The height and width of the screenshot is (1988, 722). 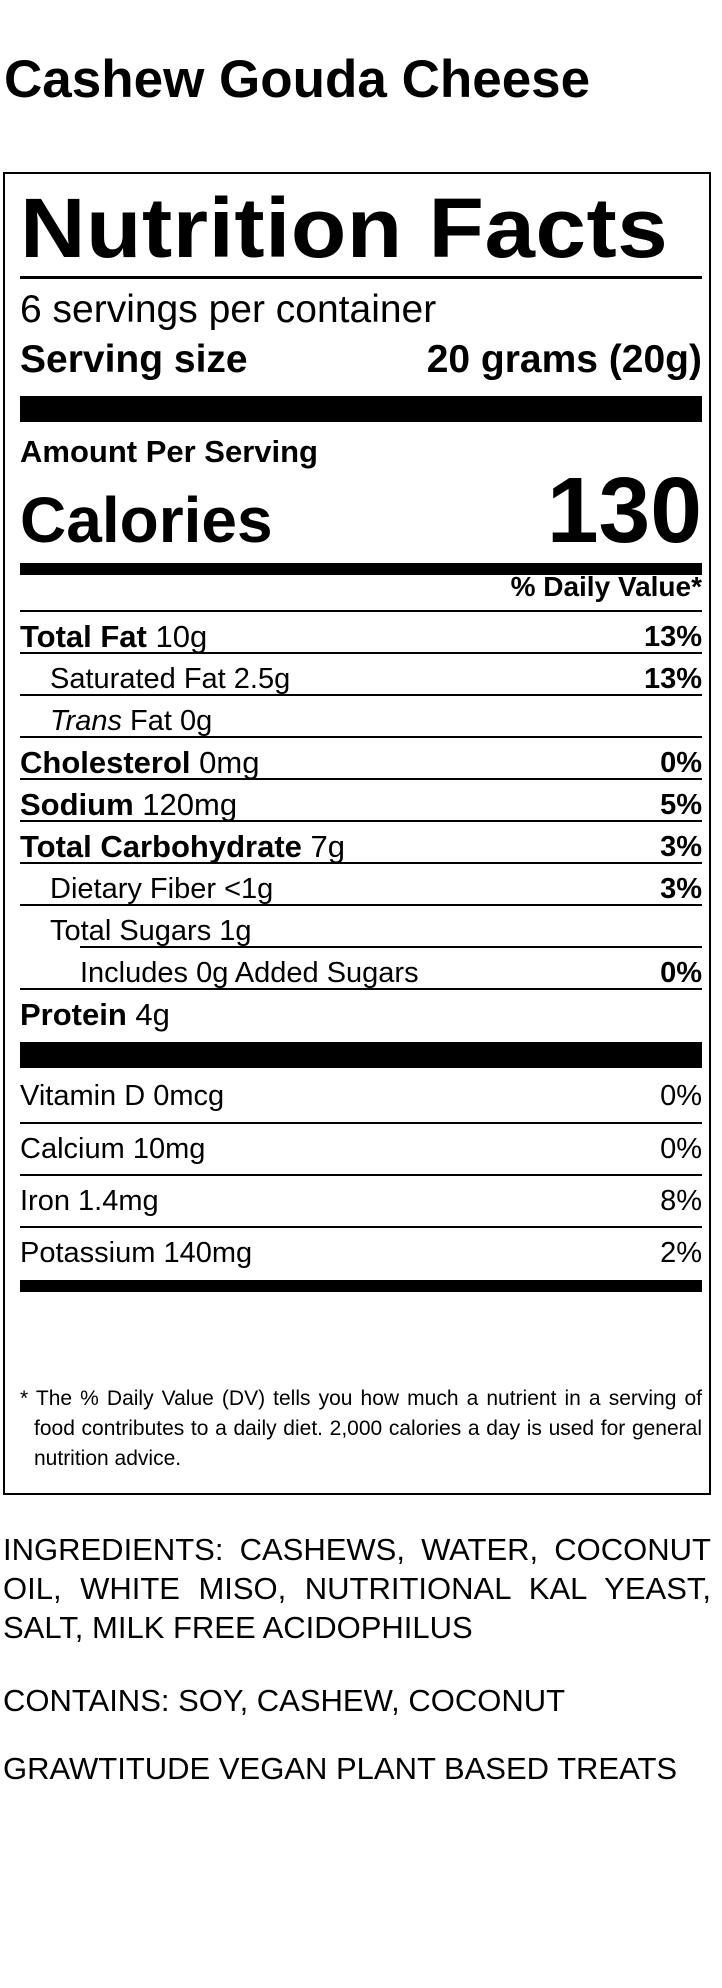 I want to click on vitamin-row-calcium: Calcium 10mg 0%, so click(x=361, y=1148).